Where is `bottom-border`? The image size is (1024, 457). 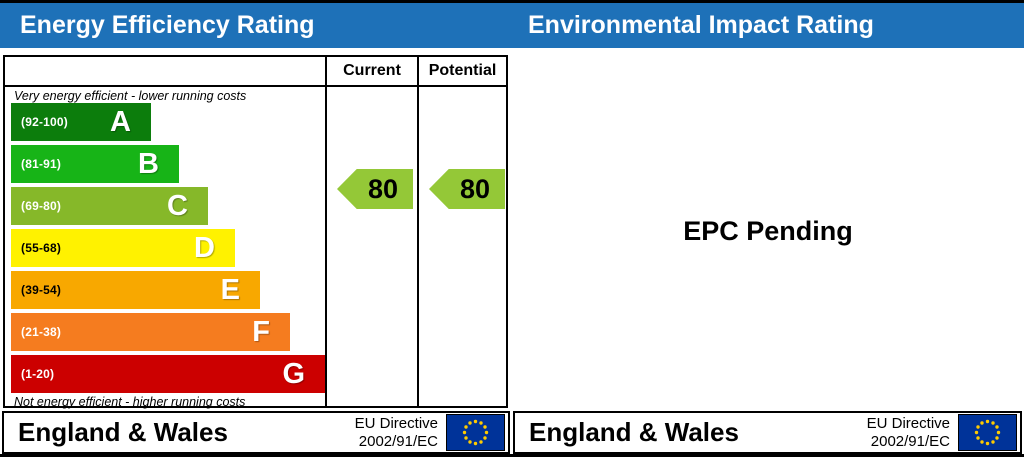 bottom-border is located at coordinates (512, 455).